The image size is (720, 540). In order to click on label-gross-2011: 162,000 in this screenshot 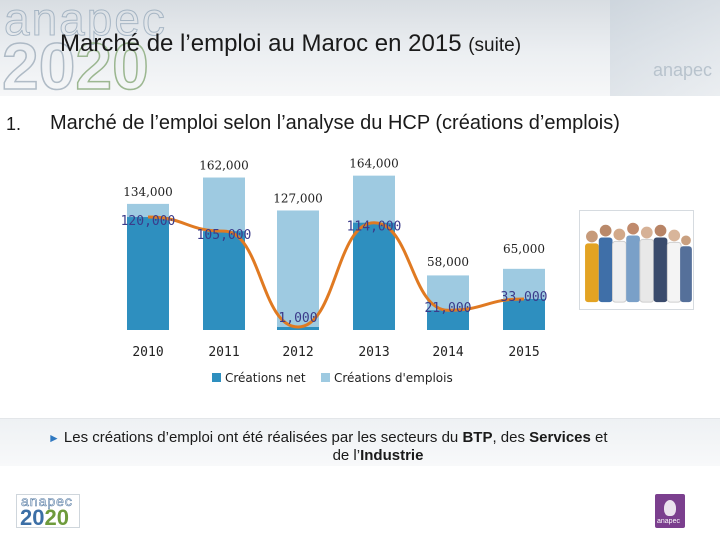, I will do `click(224, 166)`.